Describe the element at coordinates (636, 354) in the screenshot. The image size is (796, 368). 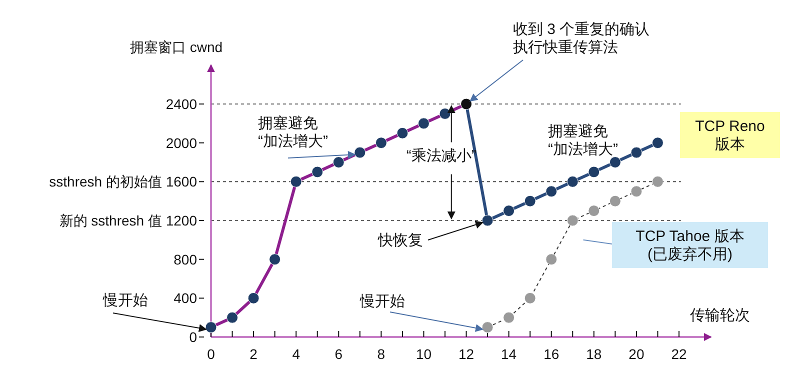
I see `x-tick-label: 20` at that location.